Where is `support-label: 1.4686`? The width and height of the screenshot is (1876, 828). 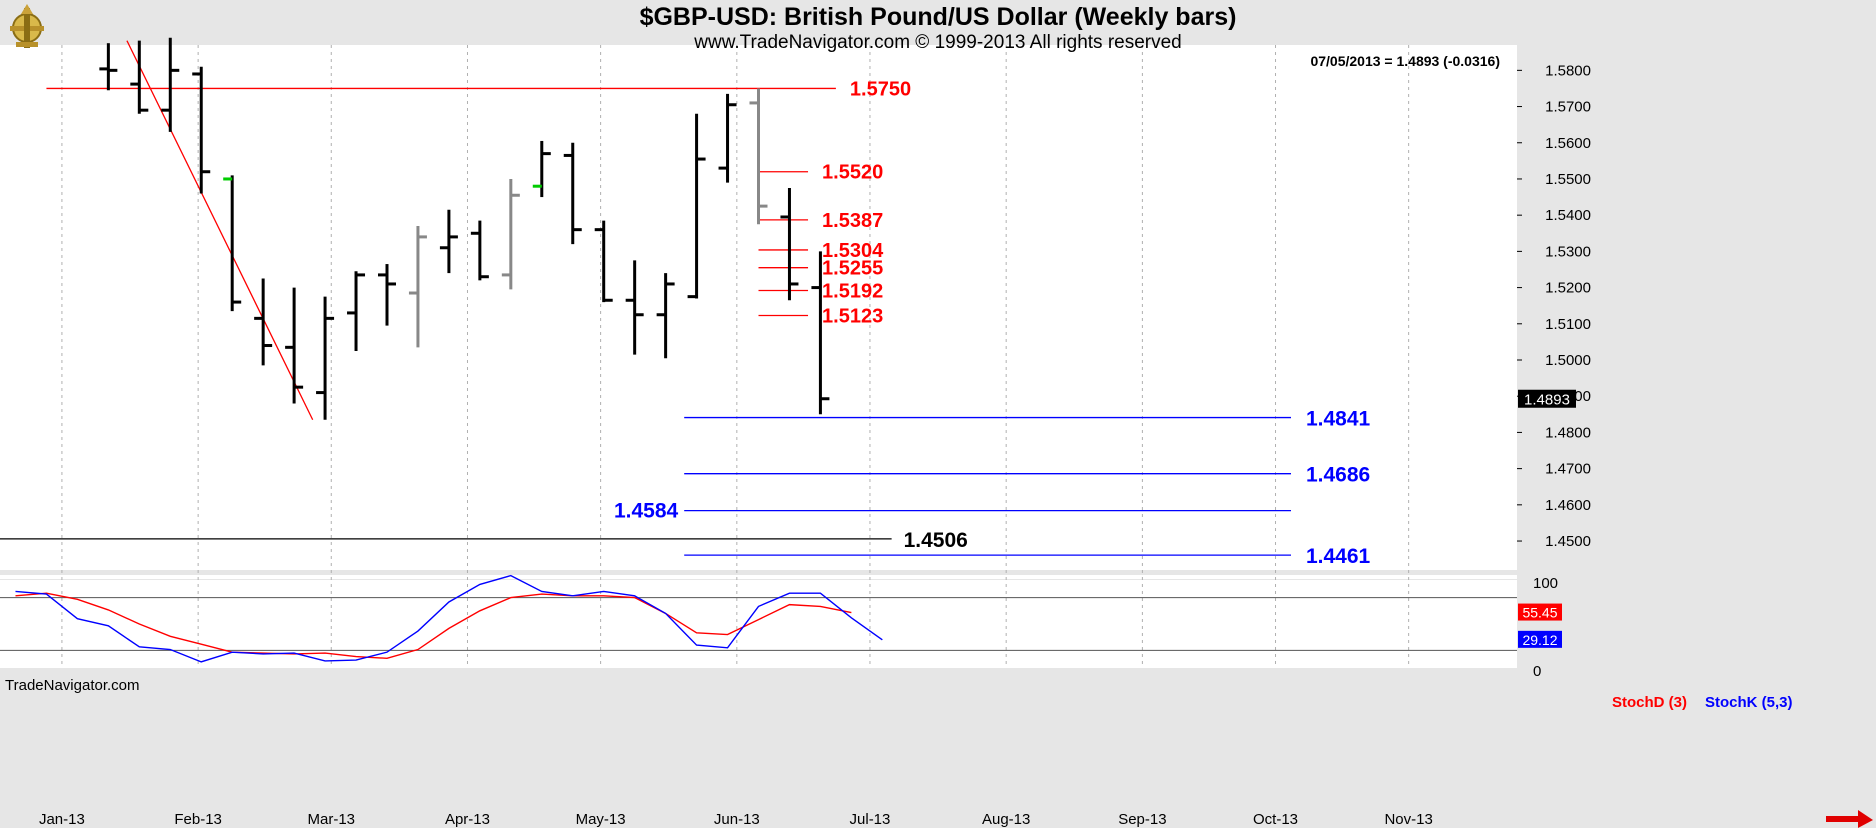 support-label: 1.4686 is located at coordinates (1338, 475).